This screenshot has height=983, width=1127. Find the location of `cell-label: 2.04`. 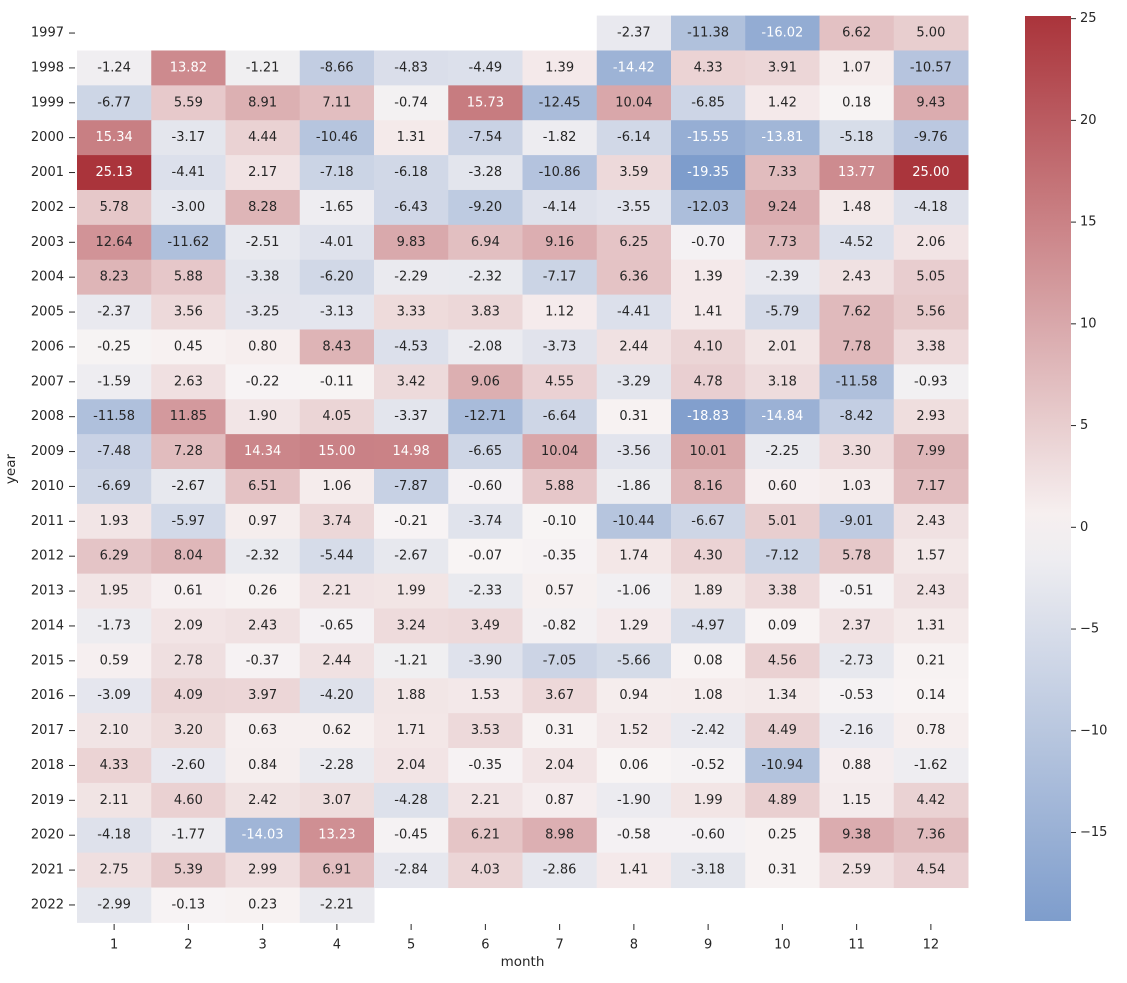

cell-label: 2.04 is located at coordinates (411, 765).